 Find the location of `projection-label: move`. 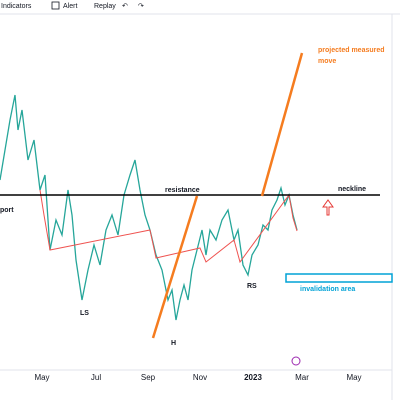

projection-label: move is located at coordinates (327, 61).